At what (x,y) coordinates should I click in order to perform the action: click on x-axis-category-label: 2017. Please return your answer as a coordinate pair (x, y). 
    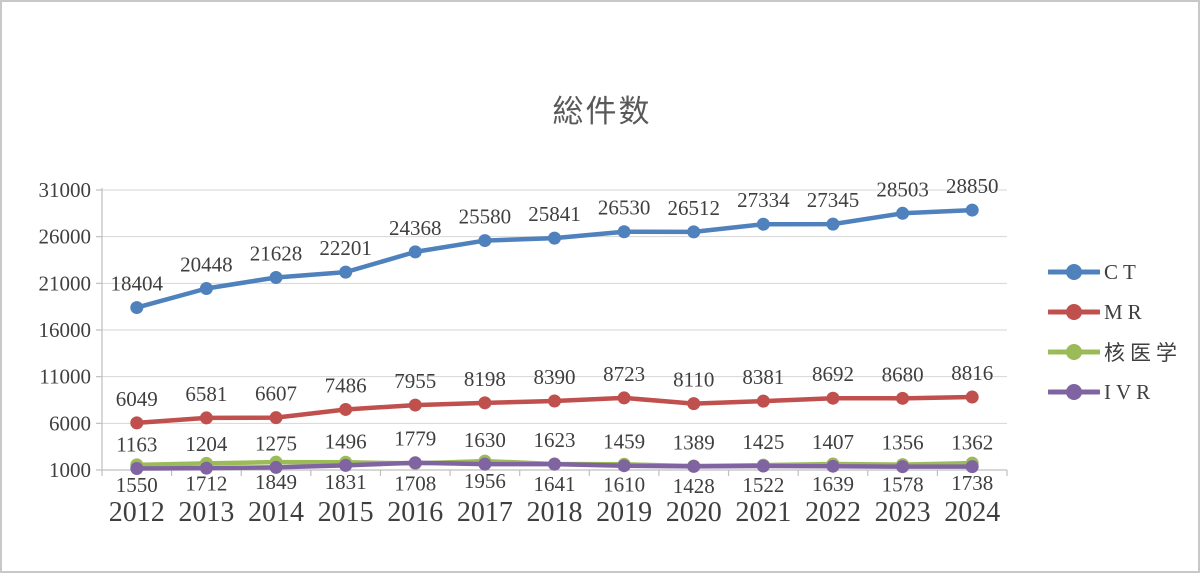
    Looking at the image, I should click on (485, 512).